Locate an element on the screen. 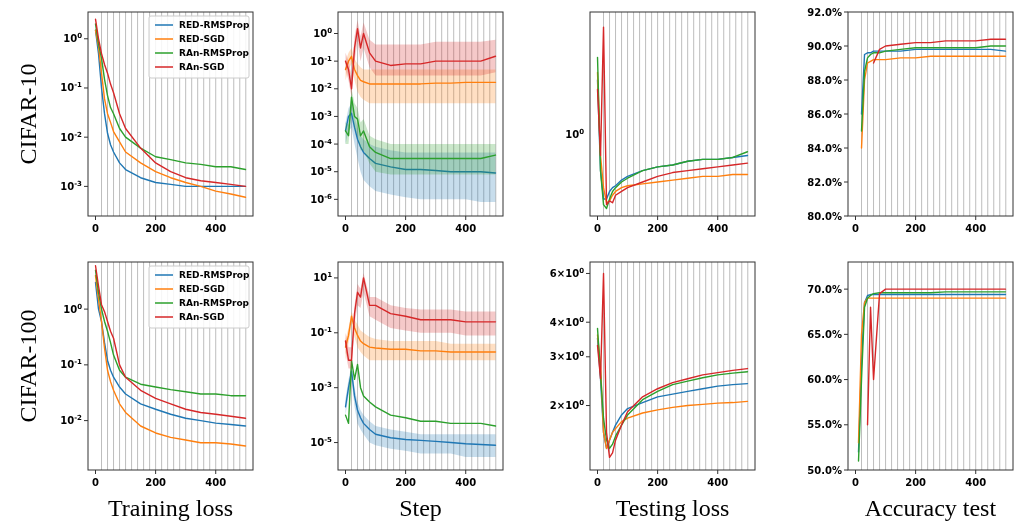 Image resolution: width=1022 pixels, height=531 pixels. y-tick-label: 55.0% is located at coordinates (824, 425).